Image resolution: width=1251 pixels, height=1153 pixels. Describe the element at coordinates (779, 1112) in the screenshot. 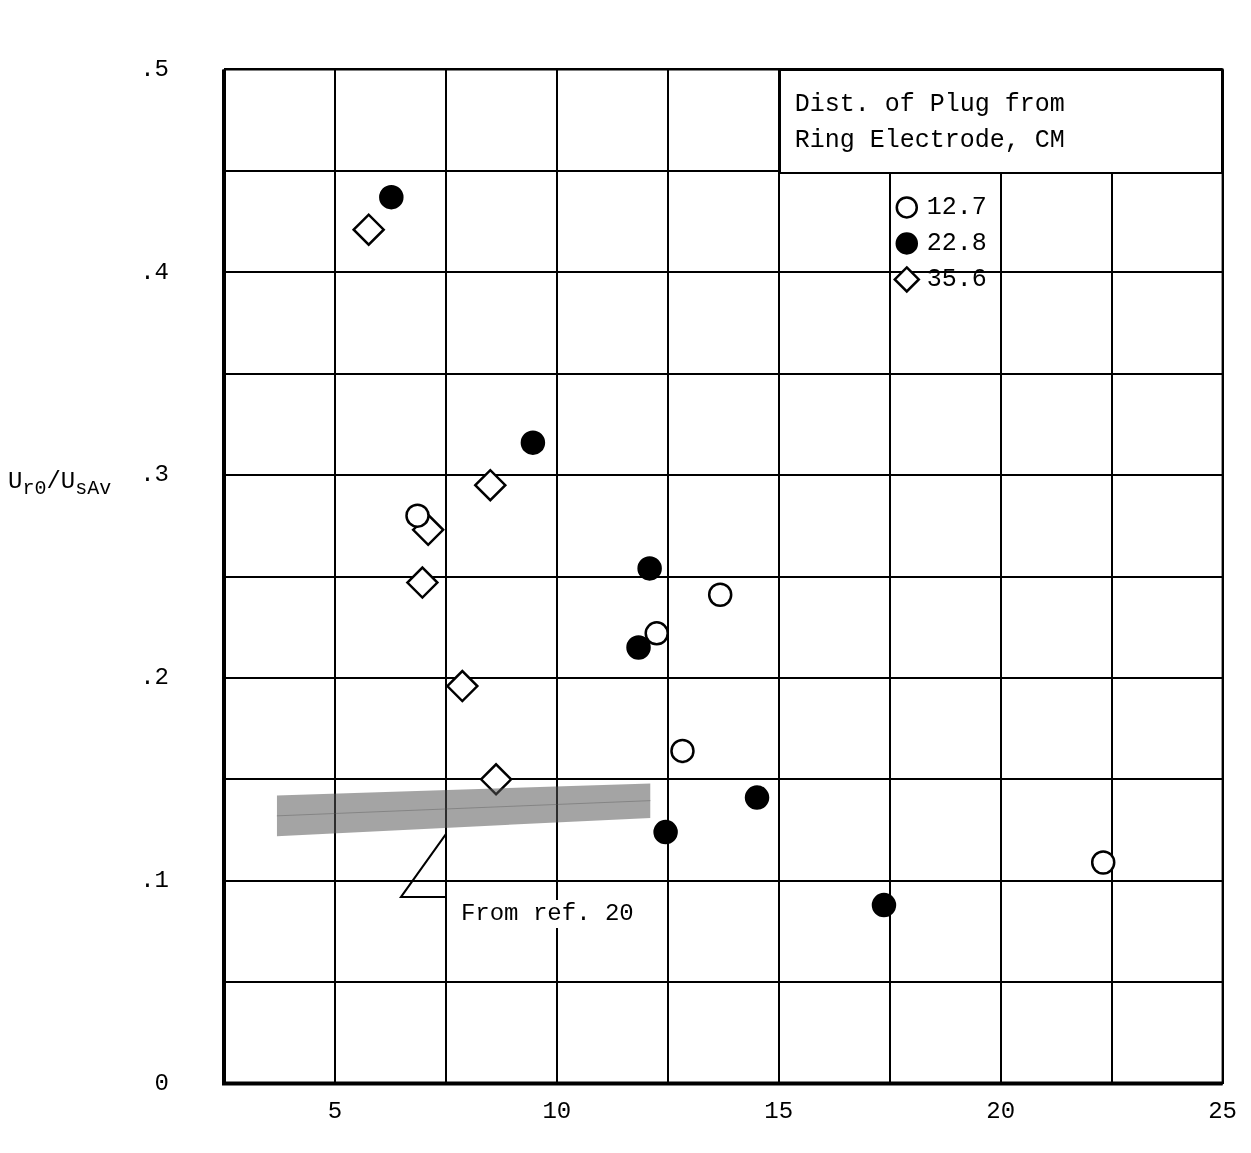

I see `x-tick-label: 15` at that location.